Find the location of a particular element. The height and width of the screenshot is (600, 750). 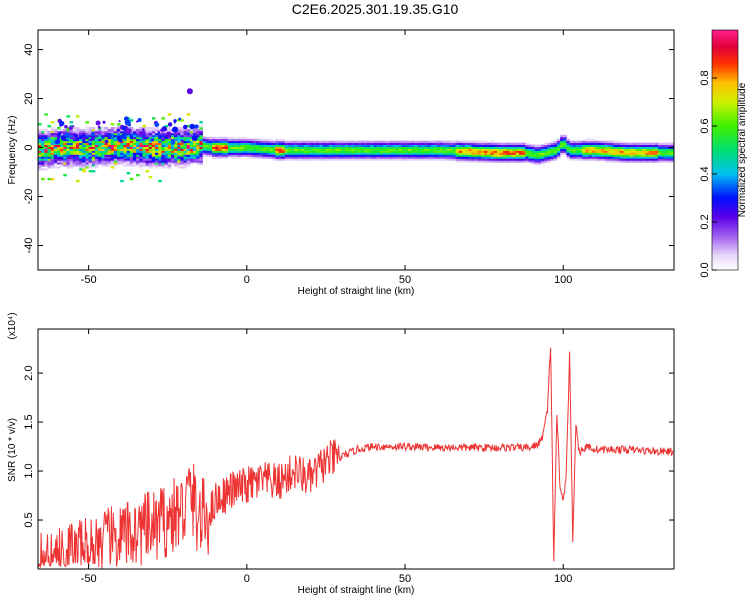

spectrogram-x-tick-label: 100 is located at coordinates (563, 280).